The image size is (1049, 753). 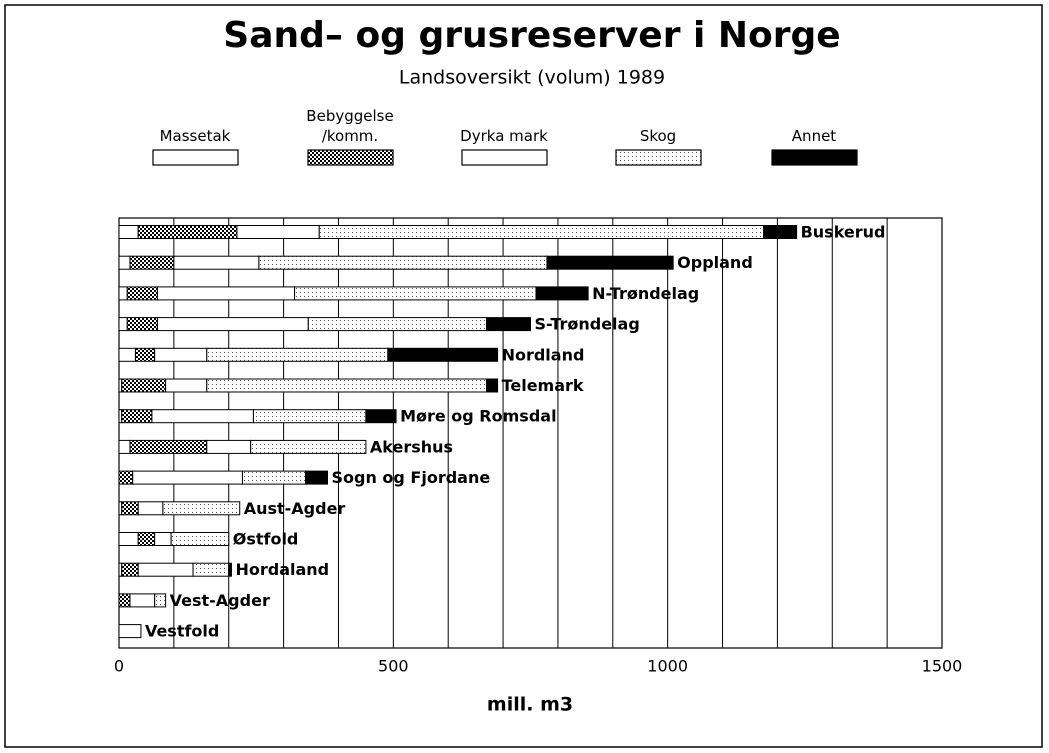 What do you see at coordinates (350, 126) in the screenshot?
I see `legend-label: Bebyggelse /komm.` at bounding box center [350, 126].